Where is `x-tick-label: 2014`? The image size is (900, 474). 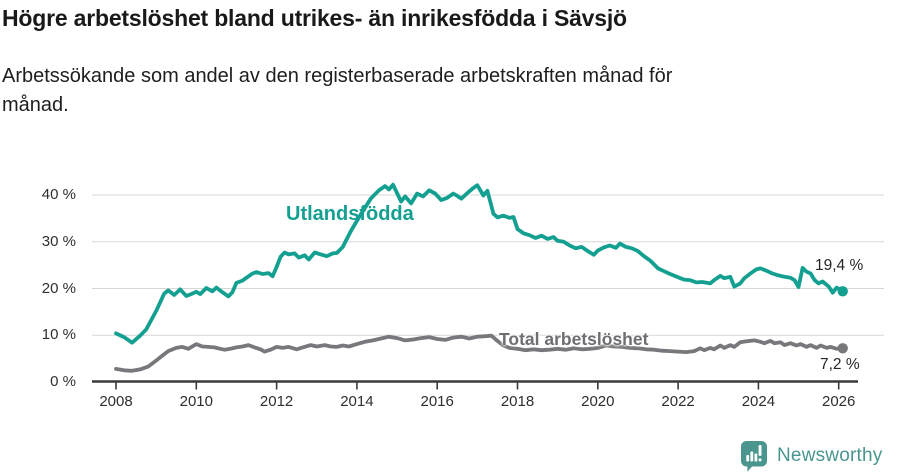 x-tick-label: 2014 is located at coordinates (357, 401).